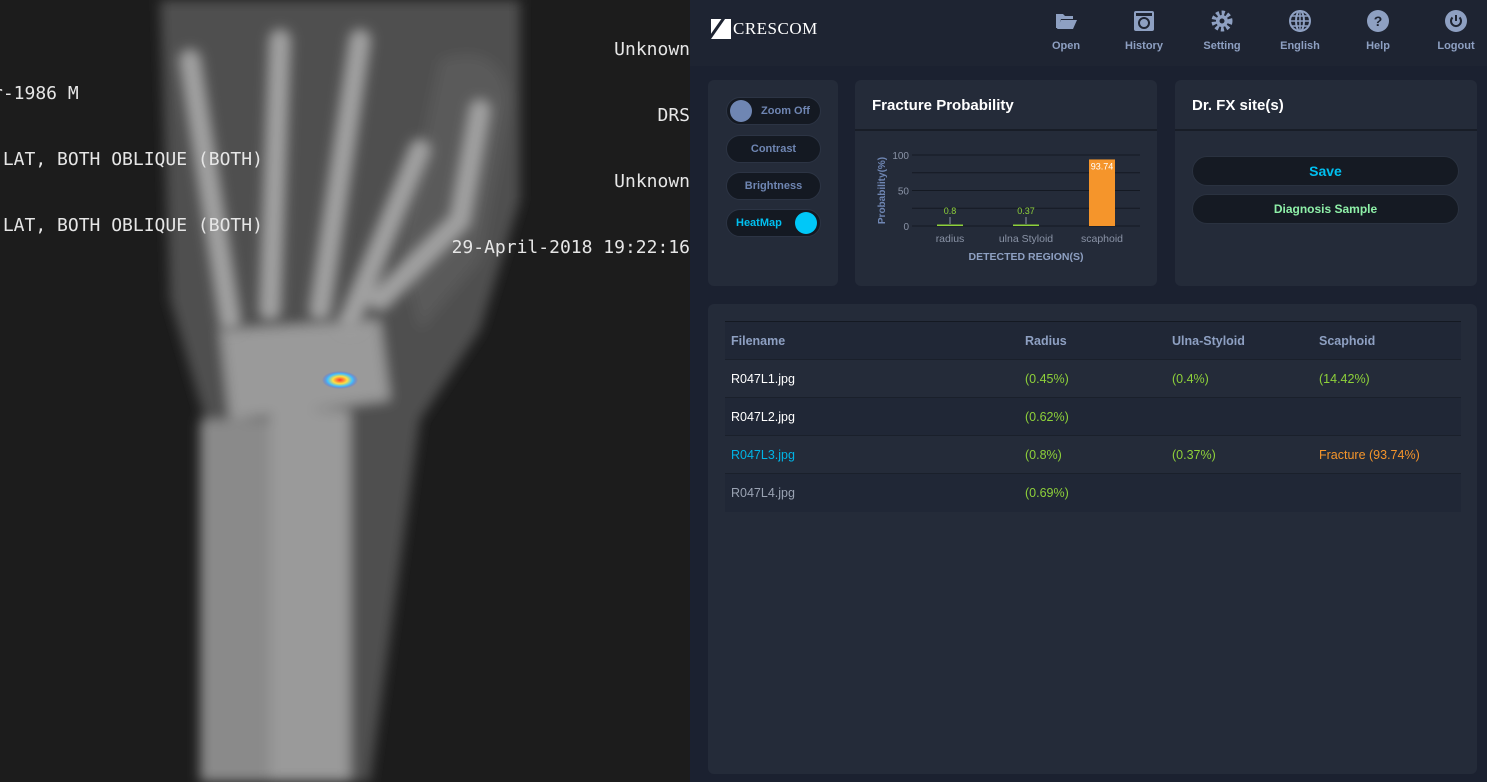 This screenshot has height=782, width=1487. I want to click on language-button: English, so click(1300, 30).